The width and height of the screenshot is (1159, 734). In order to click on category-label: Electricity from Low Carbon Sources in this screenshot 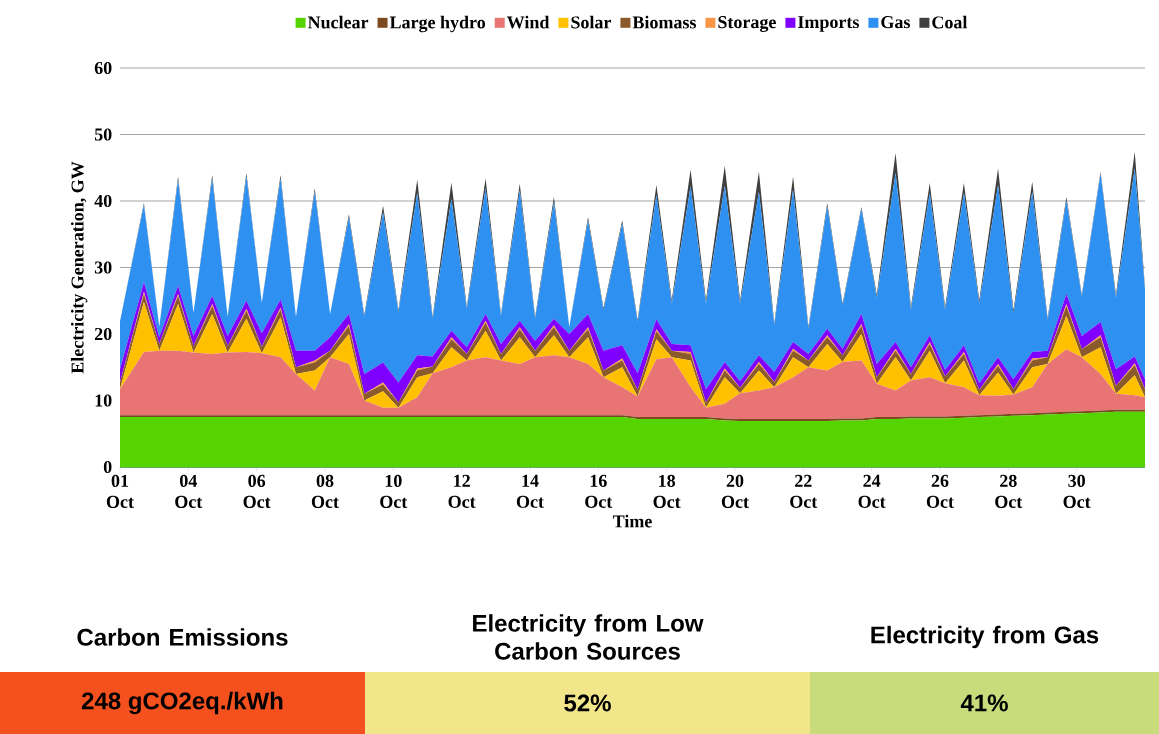, I will do `click(588, 637)`.